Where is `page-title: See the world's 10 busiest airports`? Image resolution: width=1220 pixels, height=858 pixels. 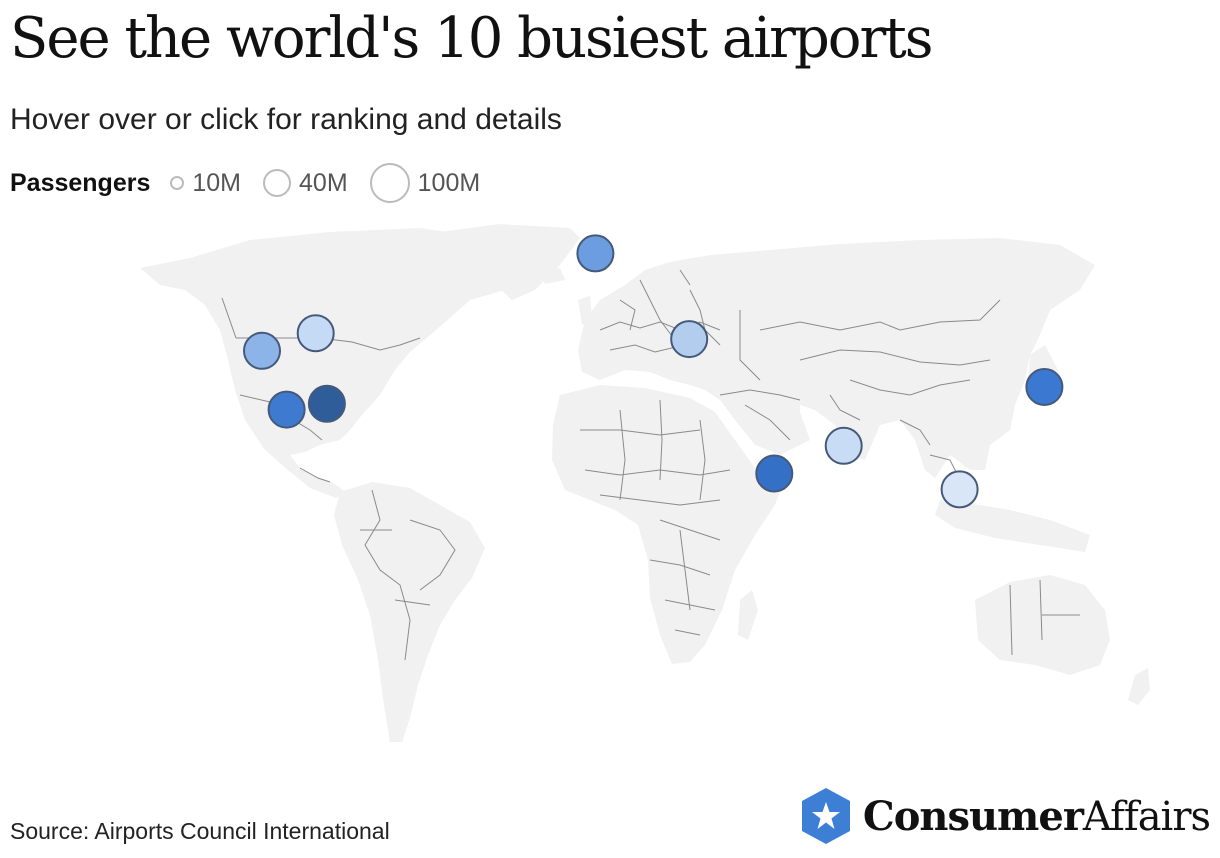
page-title: See the world's 10 busiest airports is located at coordinates (472, 38).